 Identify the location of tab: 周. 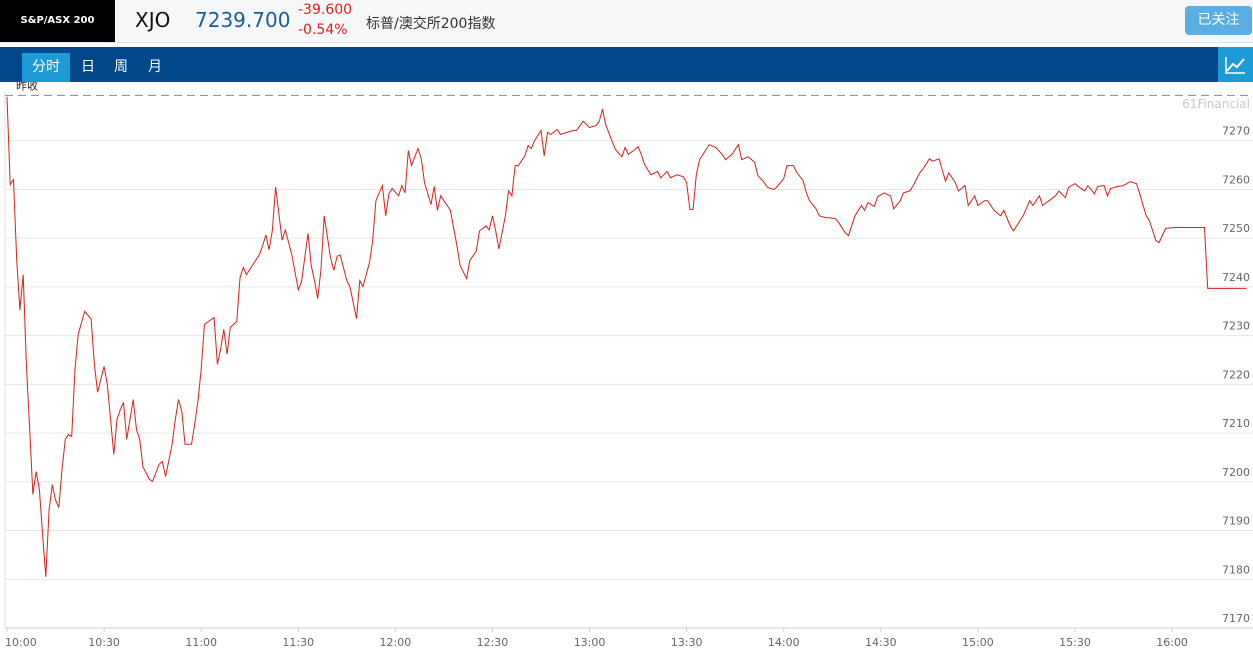
(121, 67).